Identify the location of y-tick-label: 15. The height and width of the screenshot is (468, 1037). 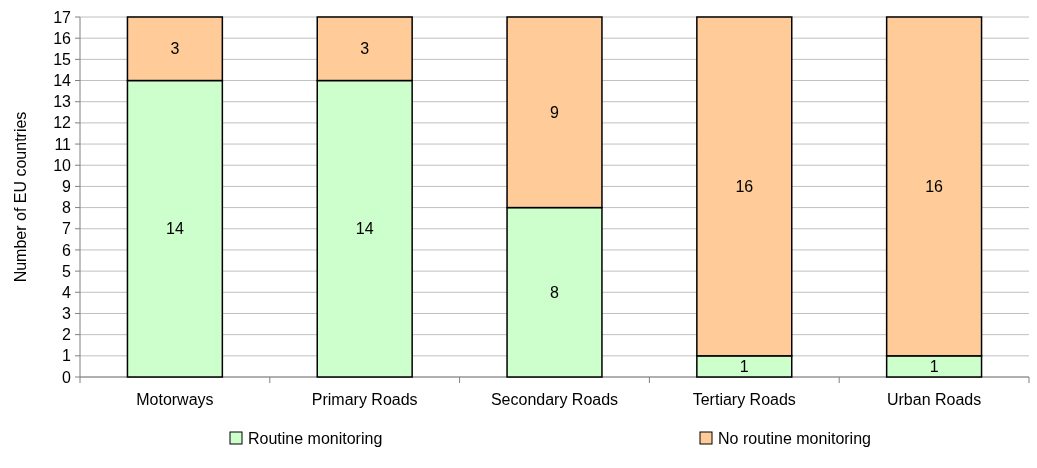
(62, 59).